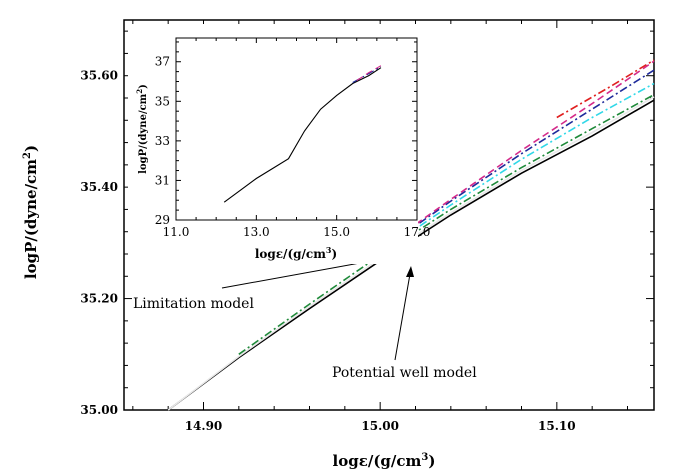 This screenshot has width=681, height=475. What do you see at coordinates (256, 232) in the screenshot?
I see `x-tick-label: 13.0` at bounding box center [256, 232].